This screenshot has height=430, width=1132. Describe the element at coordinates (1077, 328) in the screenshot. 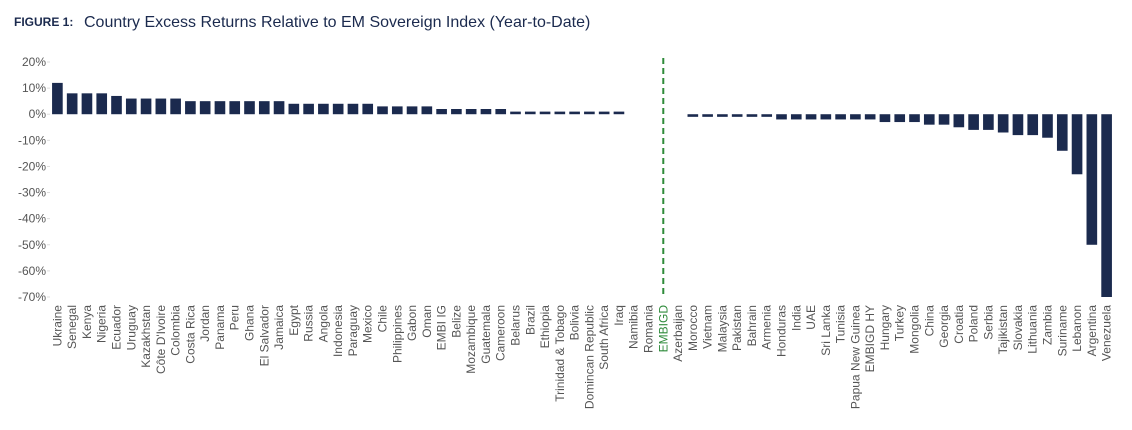

I see `x-tick-label: Lebanon` at that location.